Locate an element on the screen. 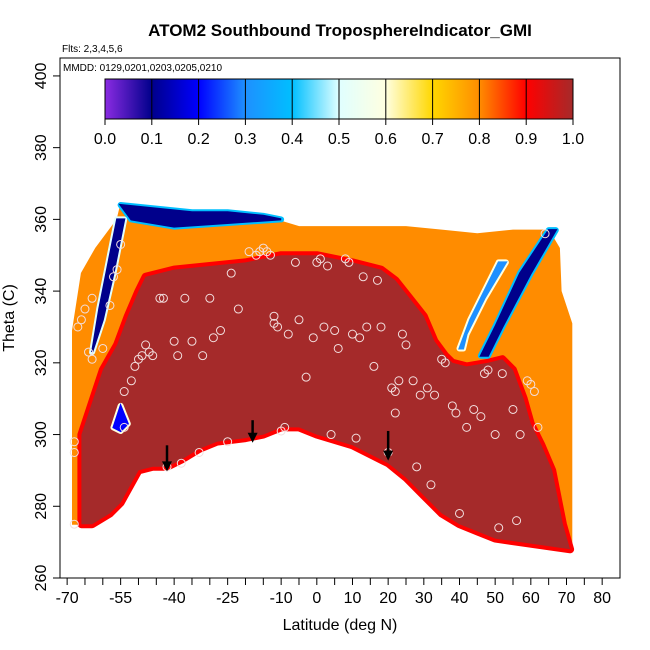 Image resolution: width=650 pixels, height=650 pixels. colorbar-tick-label: 0.9 is located at coordinates (526, 139).